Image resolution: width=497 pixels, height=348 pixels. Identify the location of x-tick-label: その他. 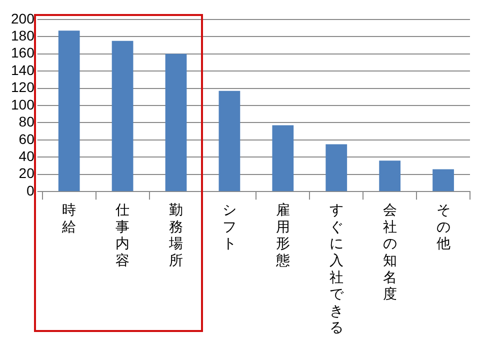
(443, 227).